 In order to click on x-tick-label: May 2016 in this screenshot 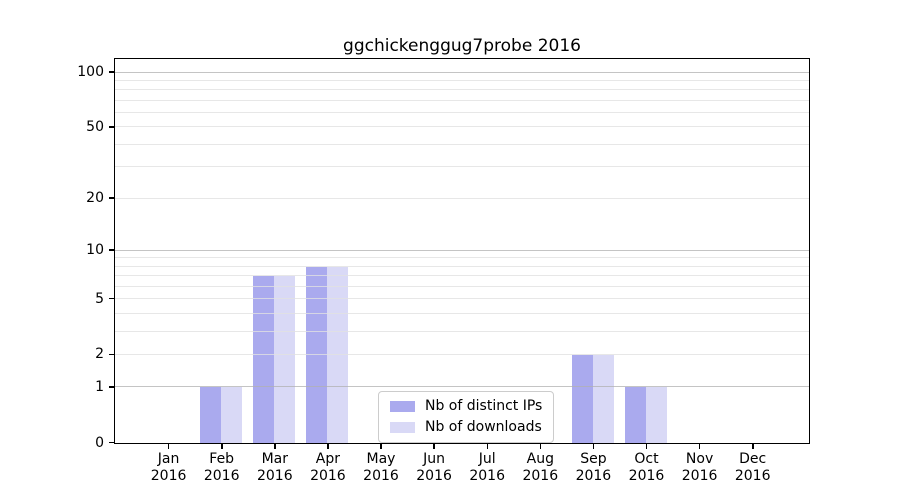, I will do `click(381, 468)`.